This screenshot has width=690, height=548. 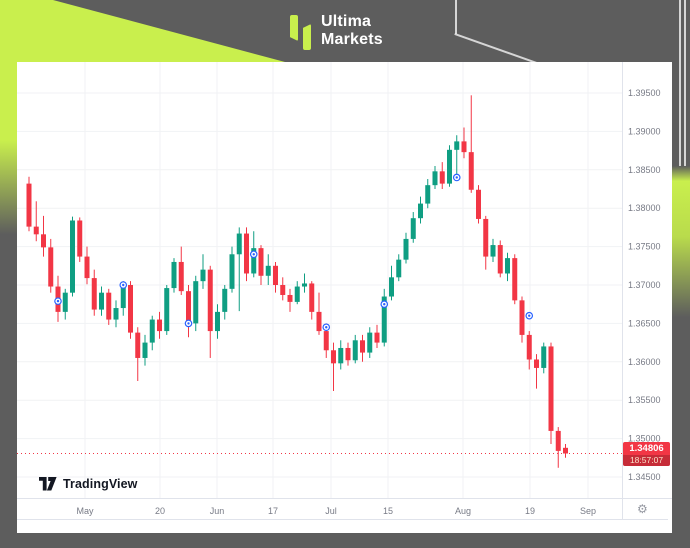 I want to click on price-axis-label: 1.39000, so click(x=644, y=131).